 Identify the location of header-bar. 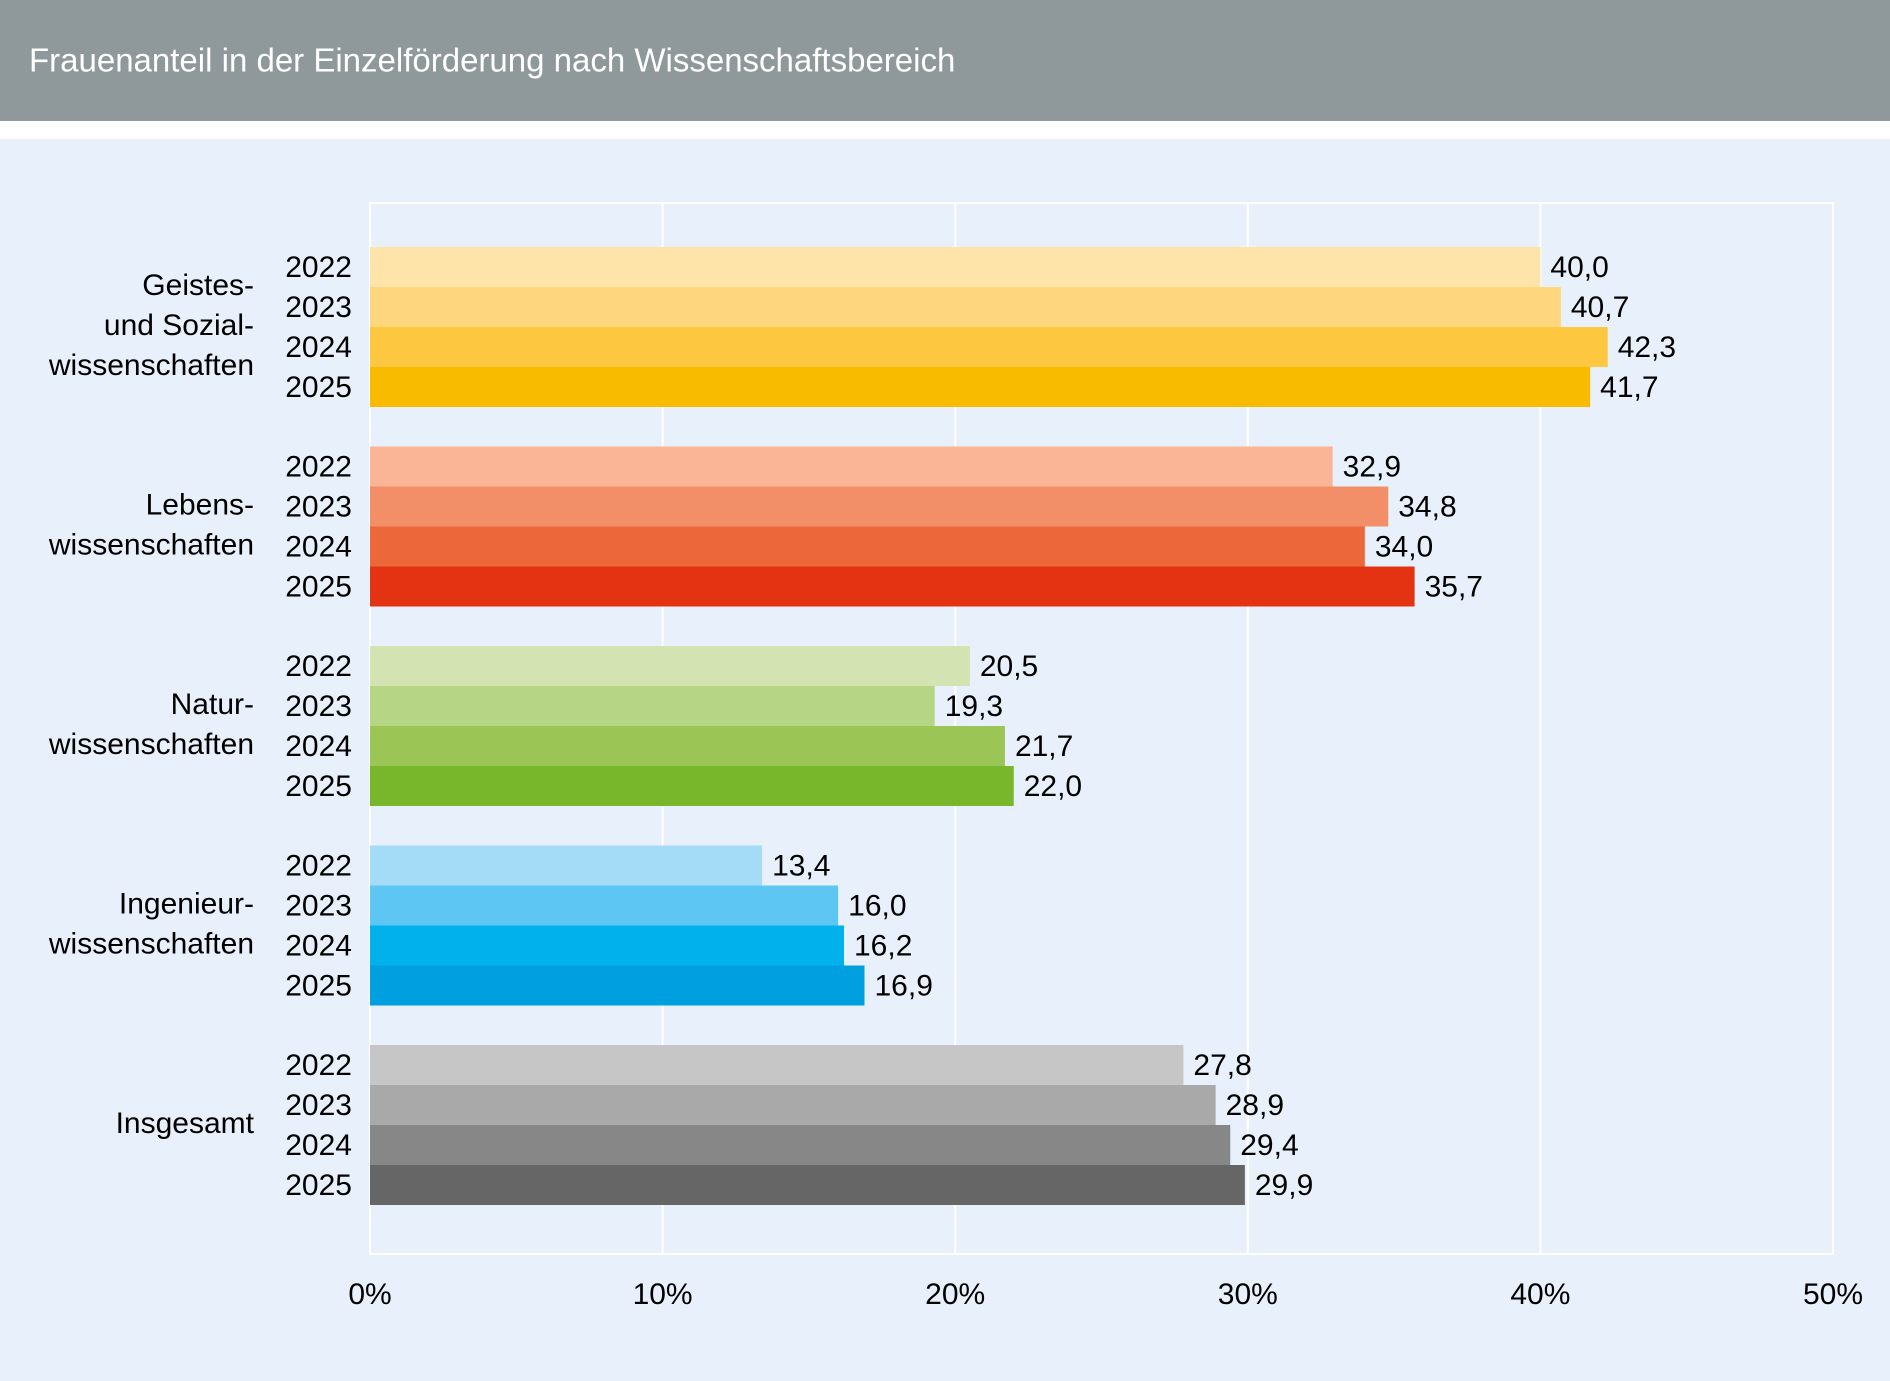
(945, 60).